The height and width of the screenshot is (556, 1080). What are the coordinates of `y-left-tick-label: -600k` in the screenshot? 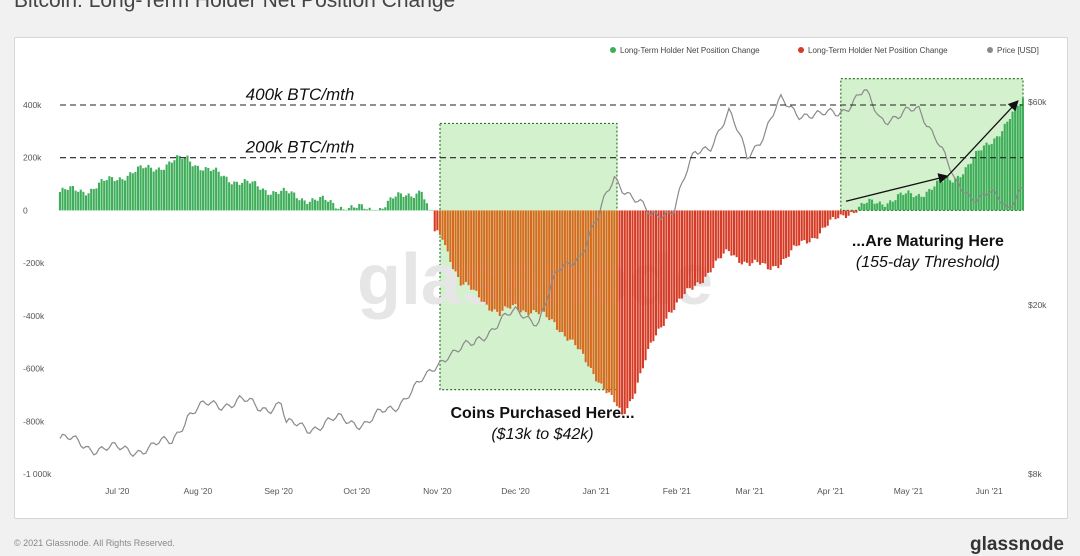 It's located at (34, 369).